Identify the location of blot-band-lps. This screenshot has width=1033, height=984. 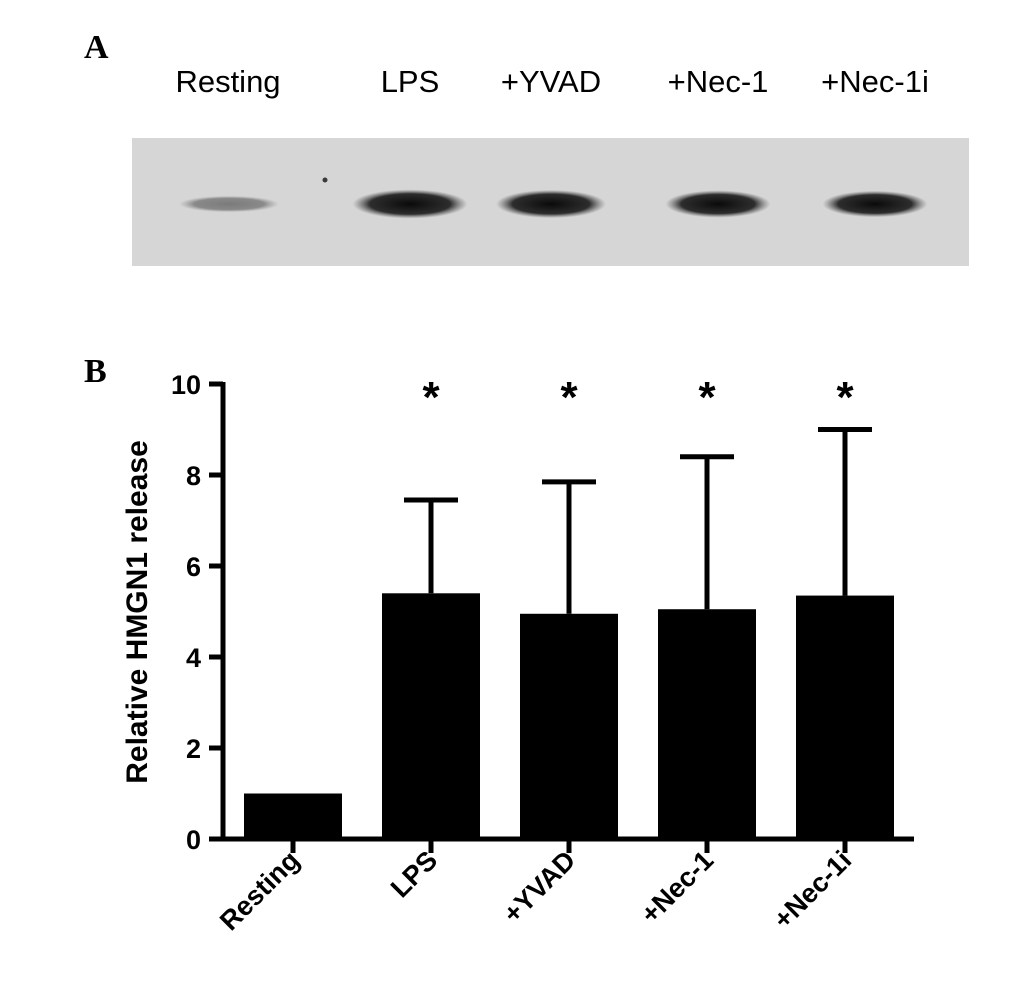
(410, 204).